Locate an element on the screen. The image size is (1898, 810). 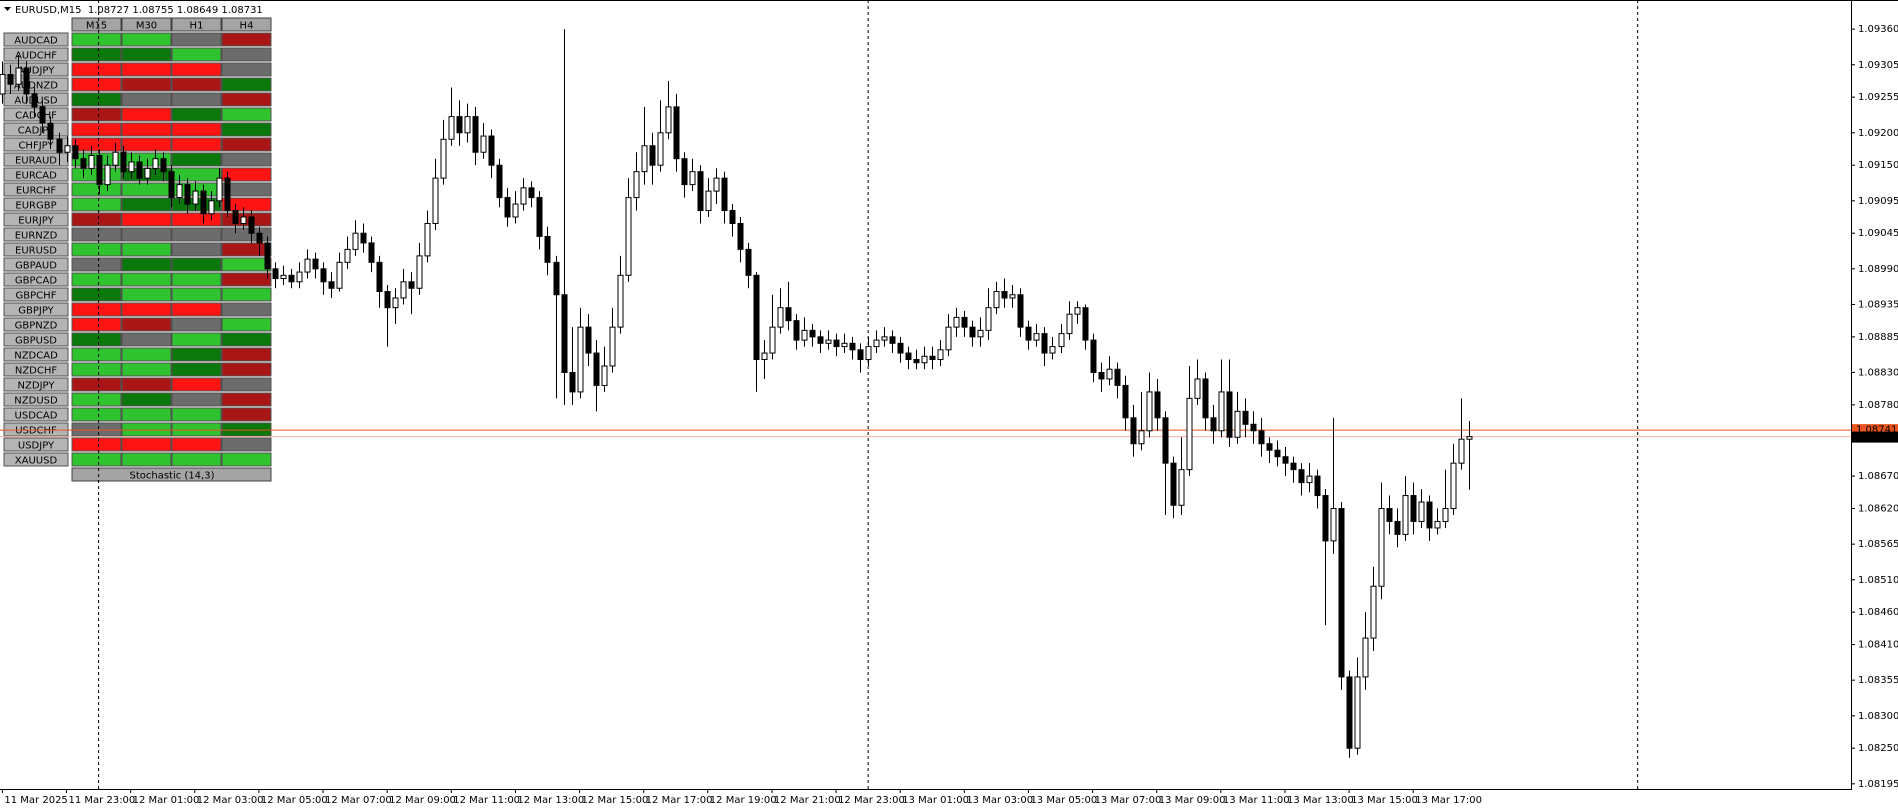
panel-footer-cell is located at coordinates (171, 474).